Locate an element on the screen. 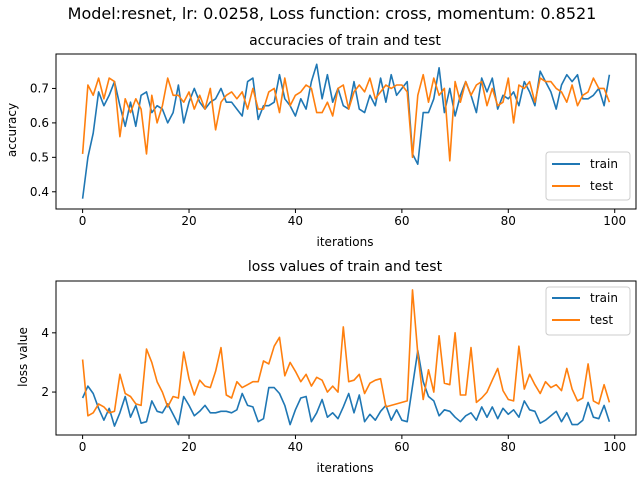 This screenshot has width=640, height=480. y-tick-label: 0.4 is located at coordinates (39, 192).